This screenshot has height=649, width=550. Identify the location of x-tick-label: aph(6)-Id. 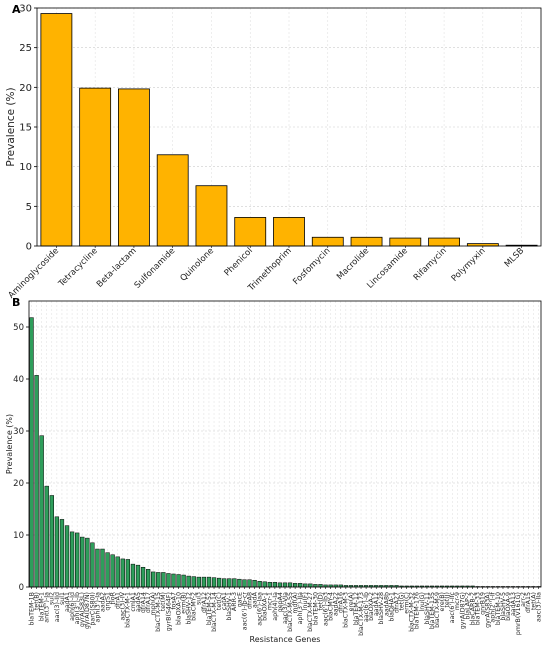
(72, 606).